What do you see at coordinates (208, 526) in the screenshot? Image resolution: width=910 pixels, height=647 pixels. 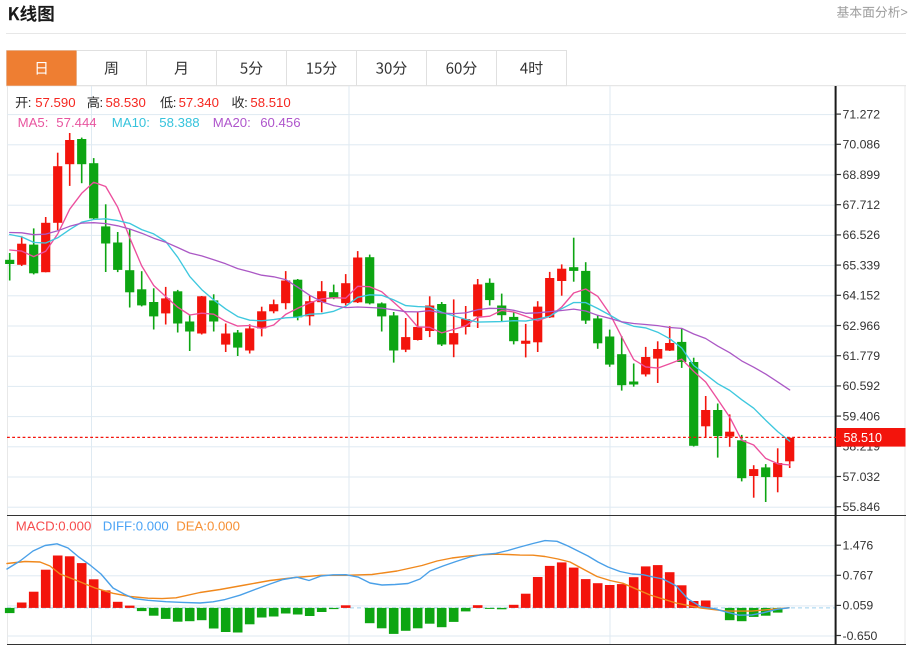 I see `svg-text: DEA:0.000` at bounding box center [208, 526].